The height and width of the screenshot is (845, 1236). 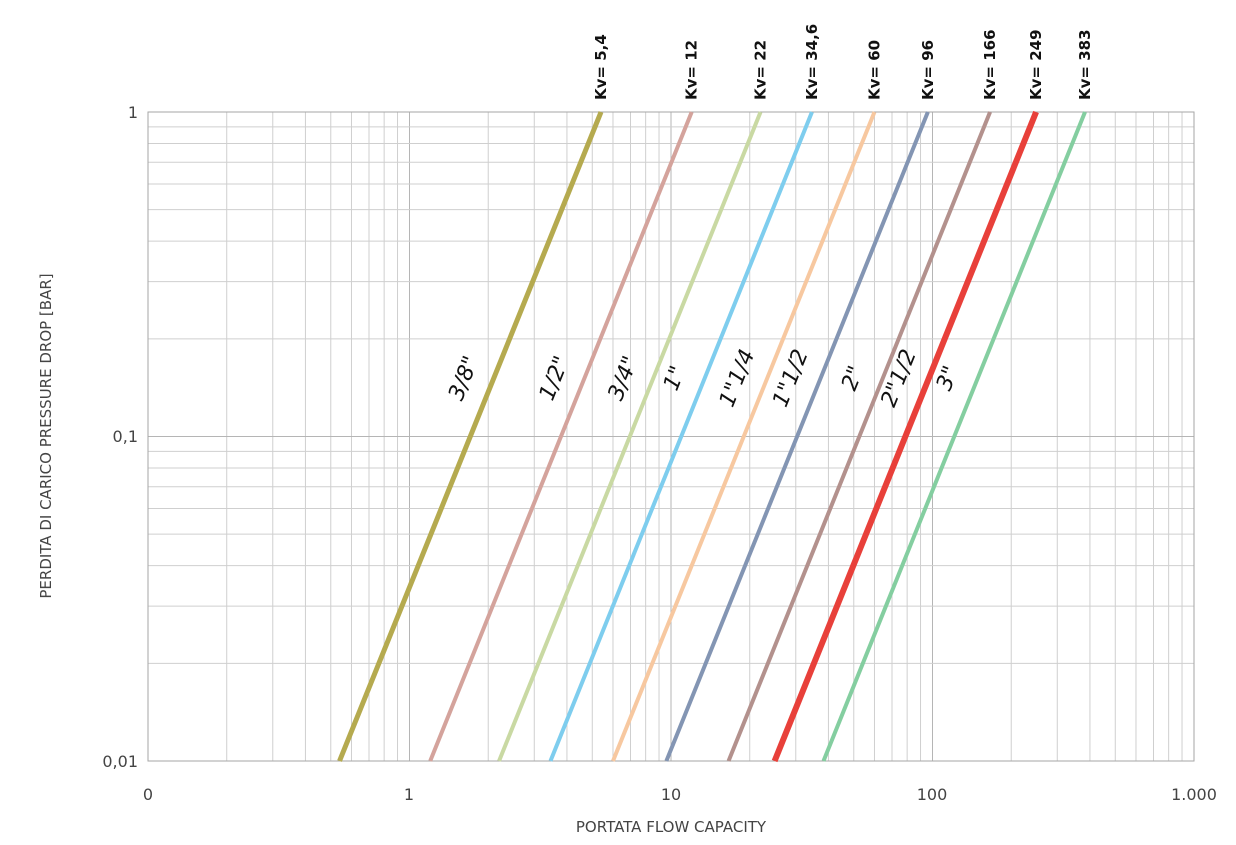 What do you see at coordinates (671, 794) in the screenshot?
I see `x-tick-label: 10` at bounding box center [671, 794].